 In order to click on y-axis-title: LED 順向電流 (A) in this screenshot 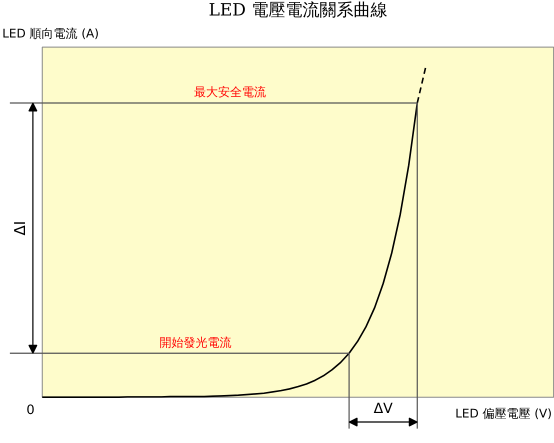, I will do `click(50, 33)`.